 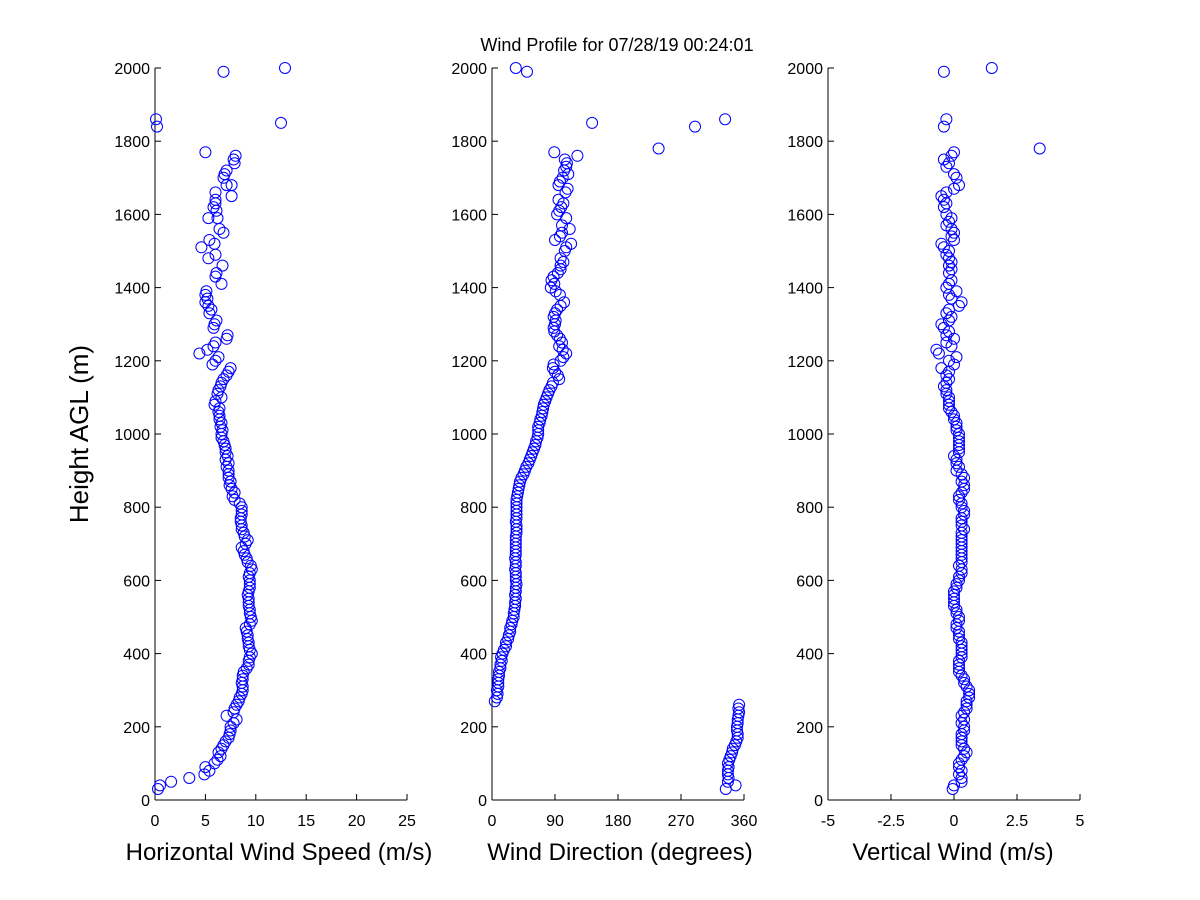 I want to click on y-tick-label: 200, so click(x=136, y=728).